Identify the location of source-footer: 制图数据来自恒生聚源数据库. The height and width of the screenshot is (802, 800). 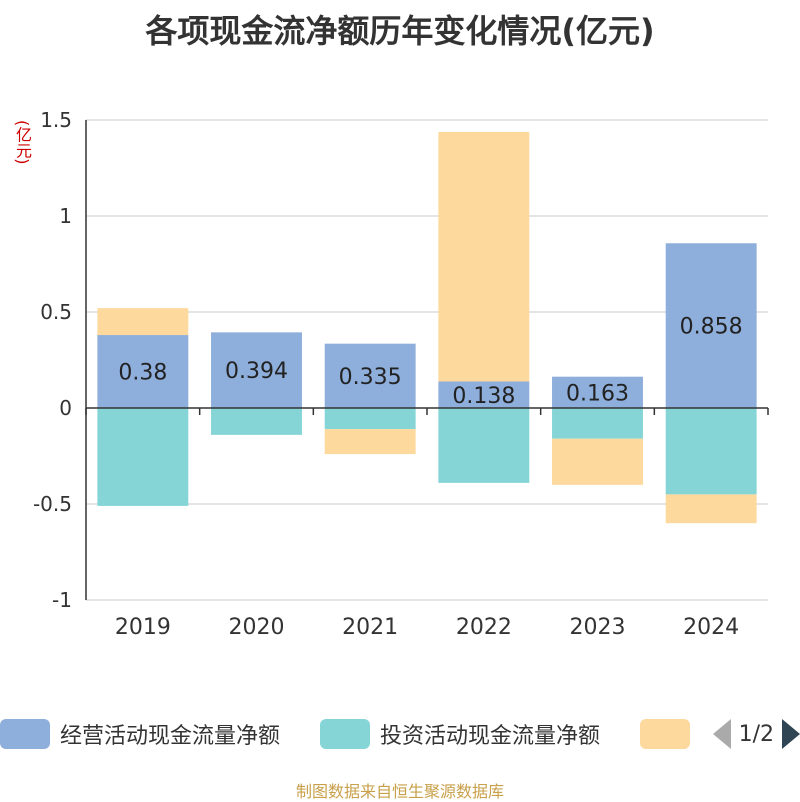
(399, 791).